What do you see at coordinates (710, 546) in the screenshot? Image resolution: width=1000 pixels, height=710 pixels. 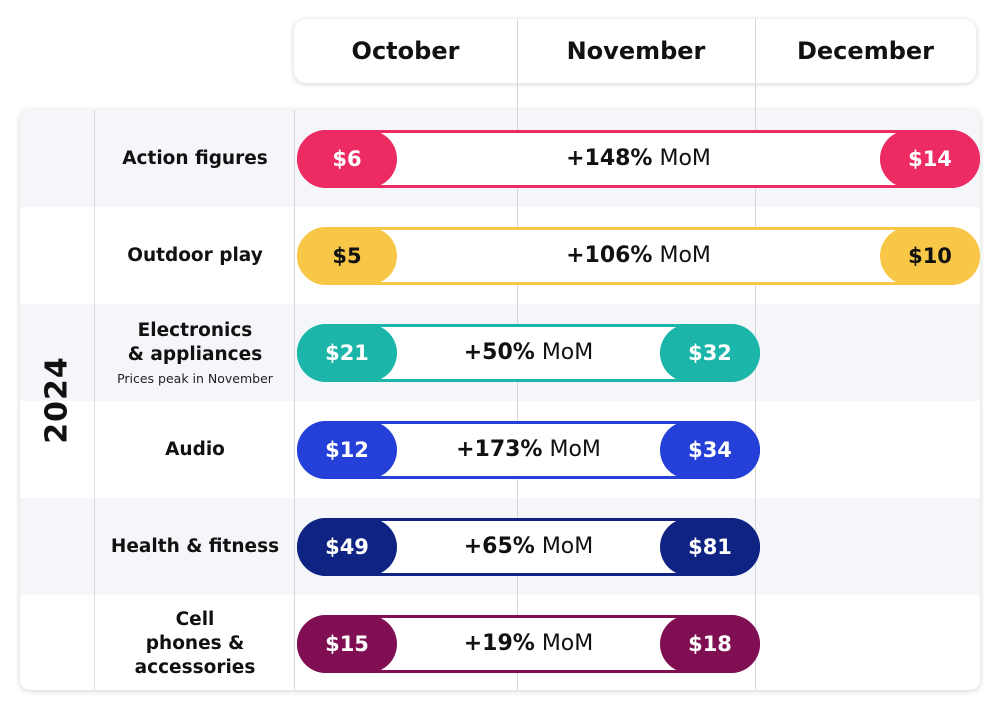 I see `end-price-value: $81` at bounding box center [710, 546].